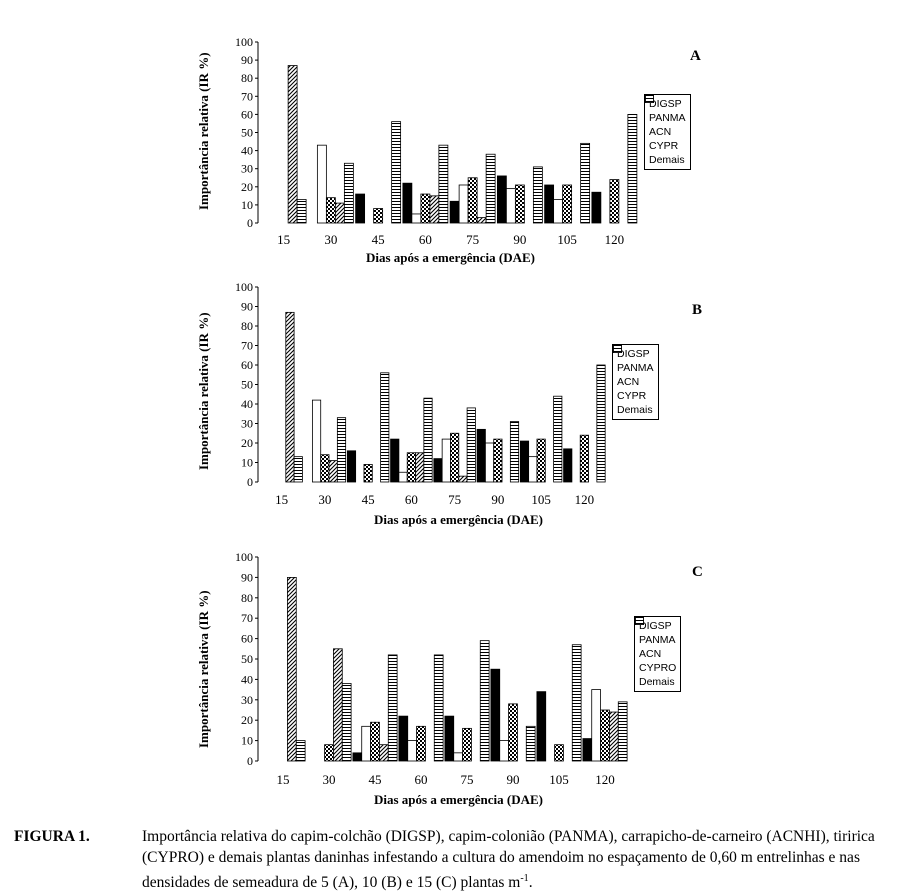 This screenshot has width=920, height=896. Describe the element at coordinates (421, 779) in the screenshot. I see `x-tick-label: 60` at that location.